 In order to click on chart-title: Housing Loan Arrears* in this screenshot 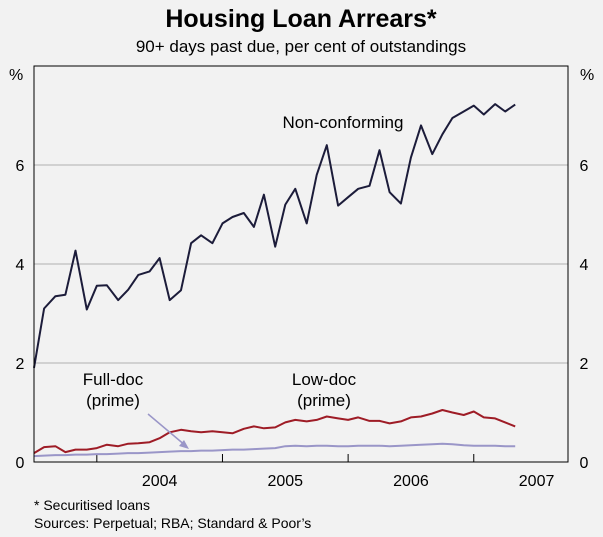, I will do `click(301, 19)`.